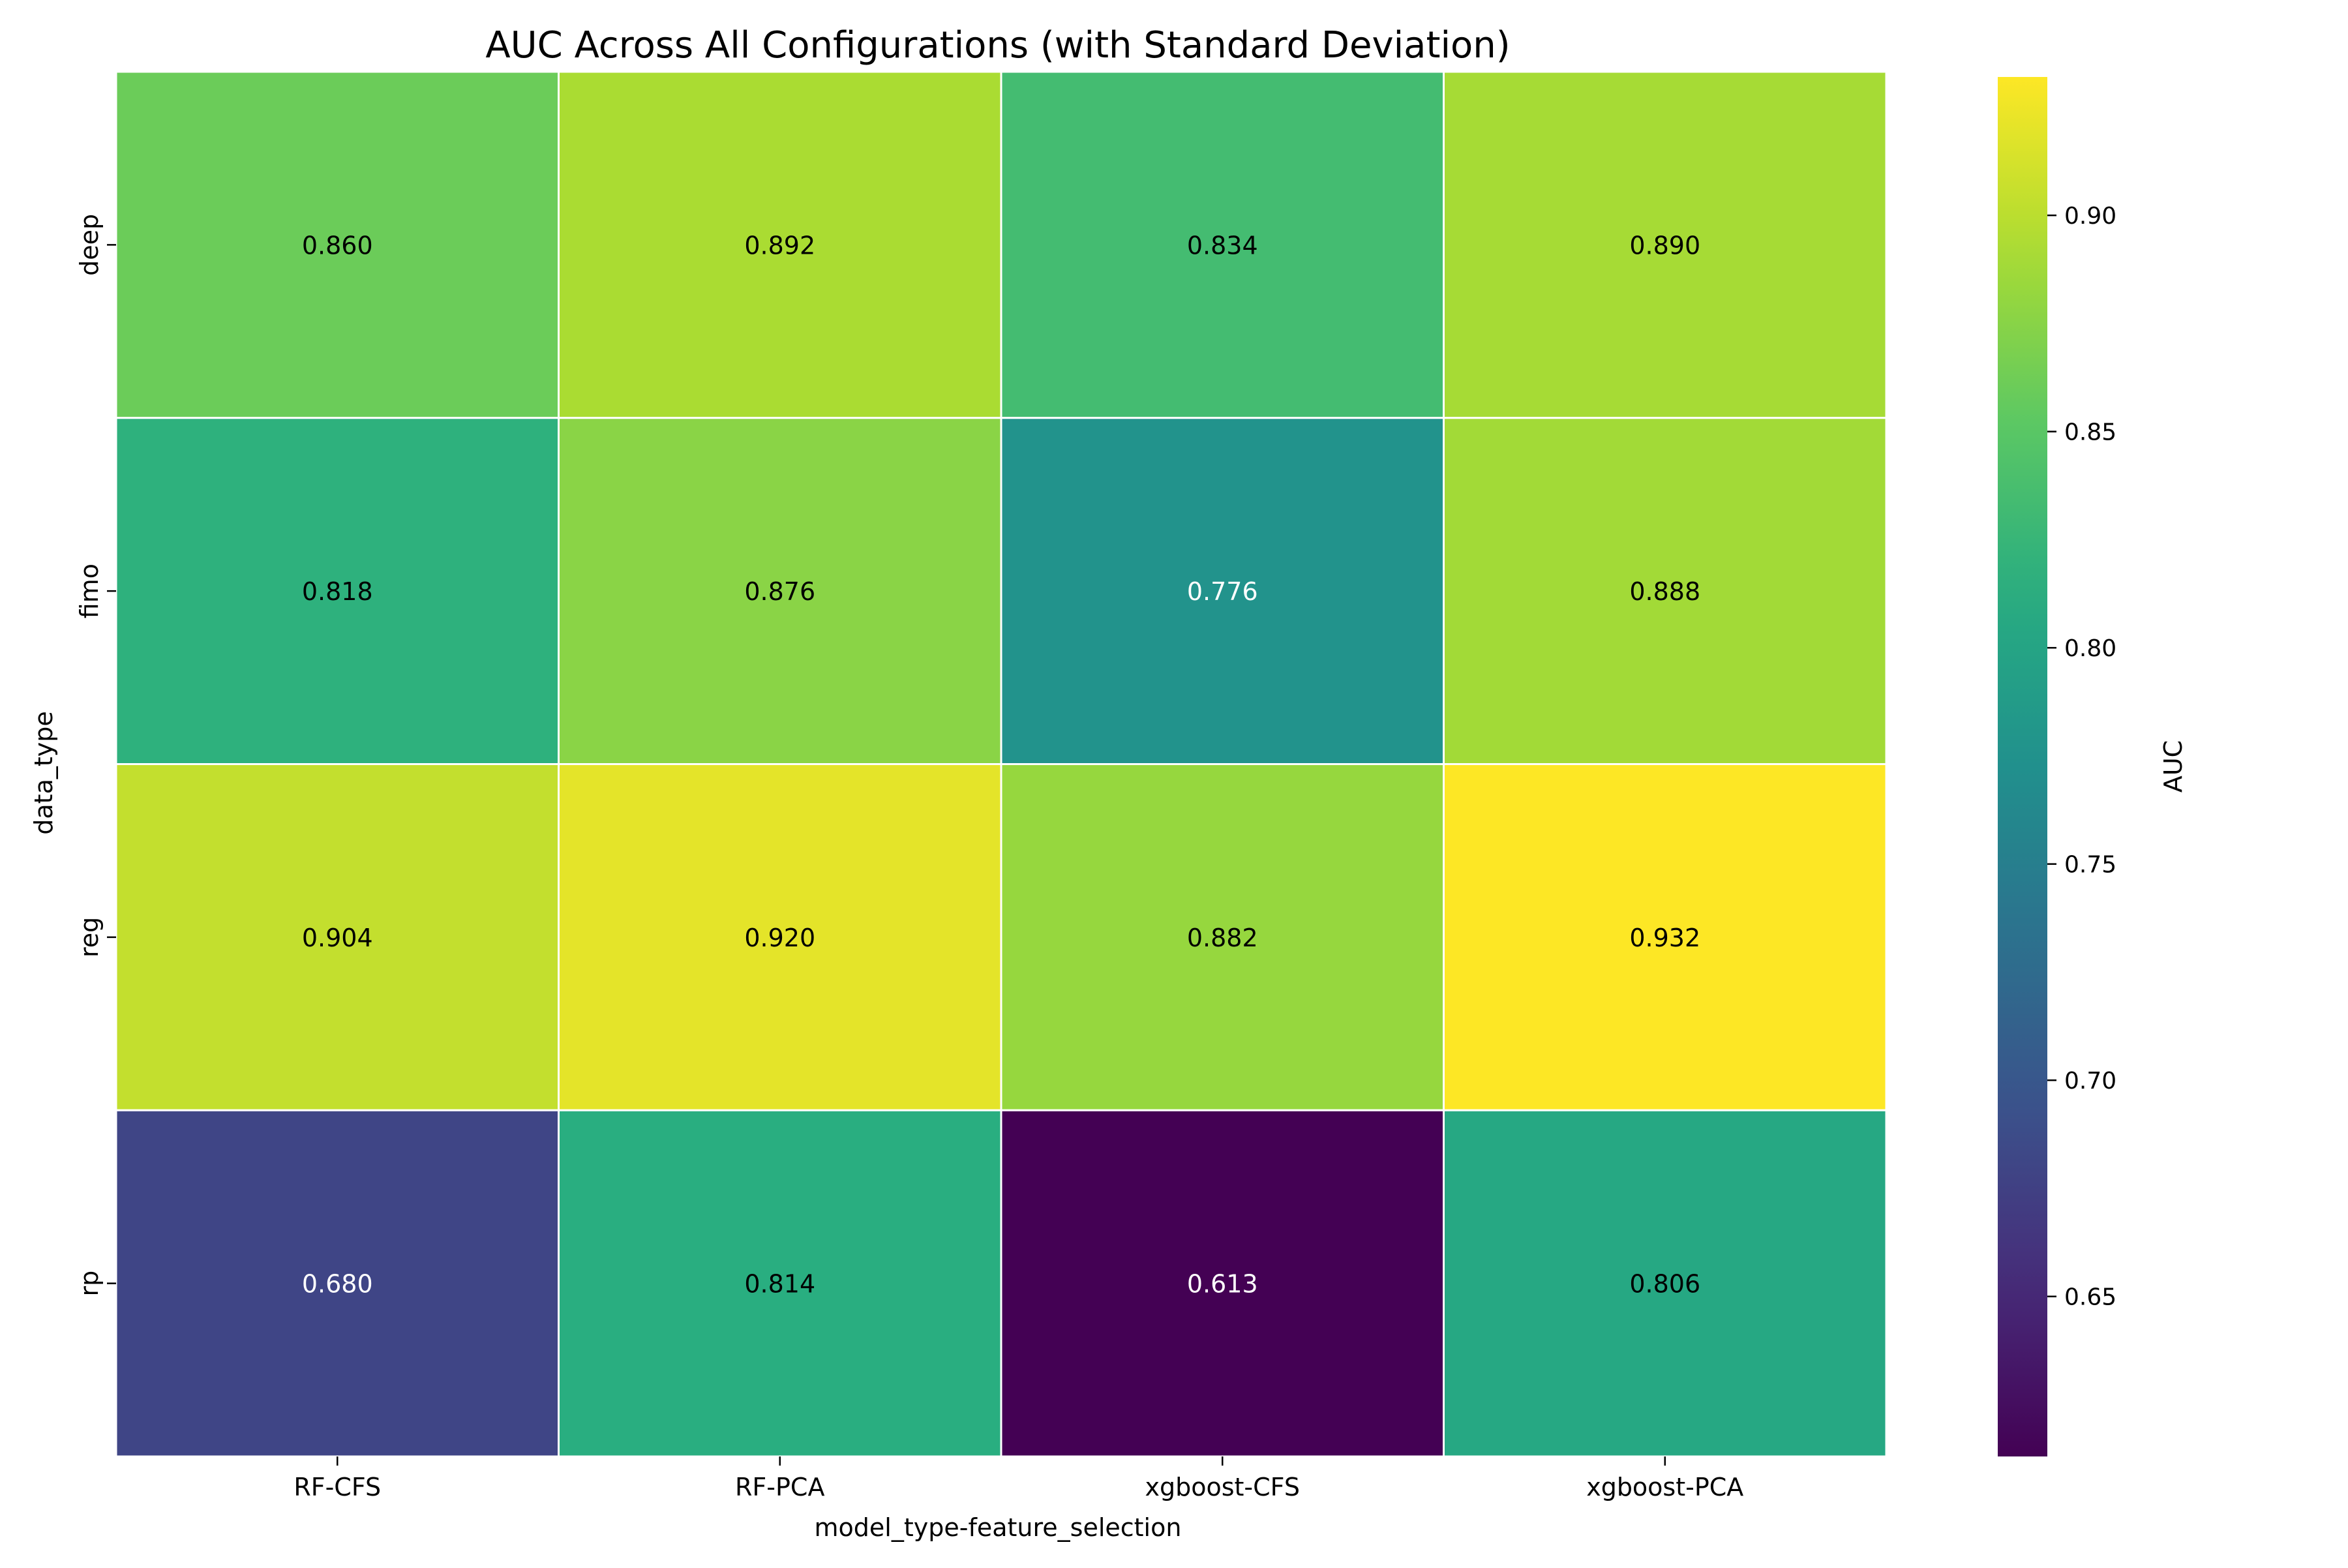 The height and width of the screenshot is (1568, 2348). I want to click on cell-value-label: 0.892, so click(780, 245).